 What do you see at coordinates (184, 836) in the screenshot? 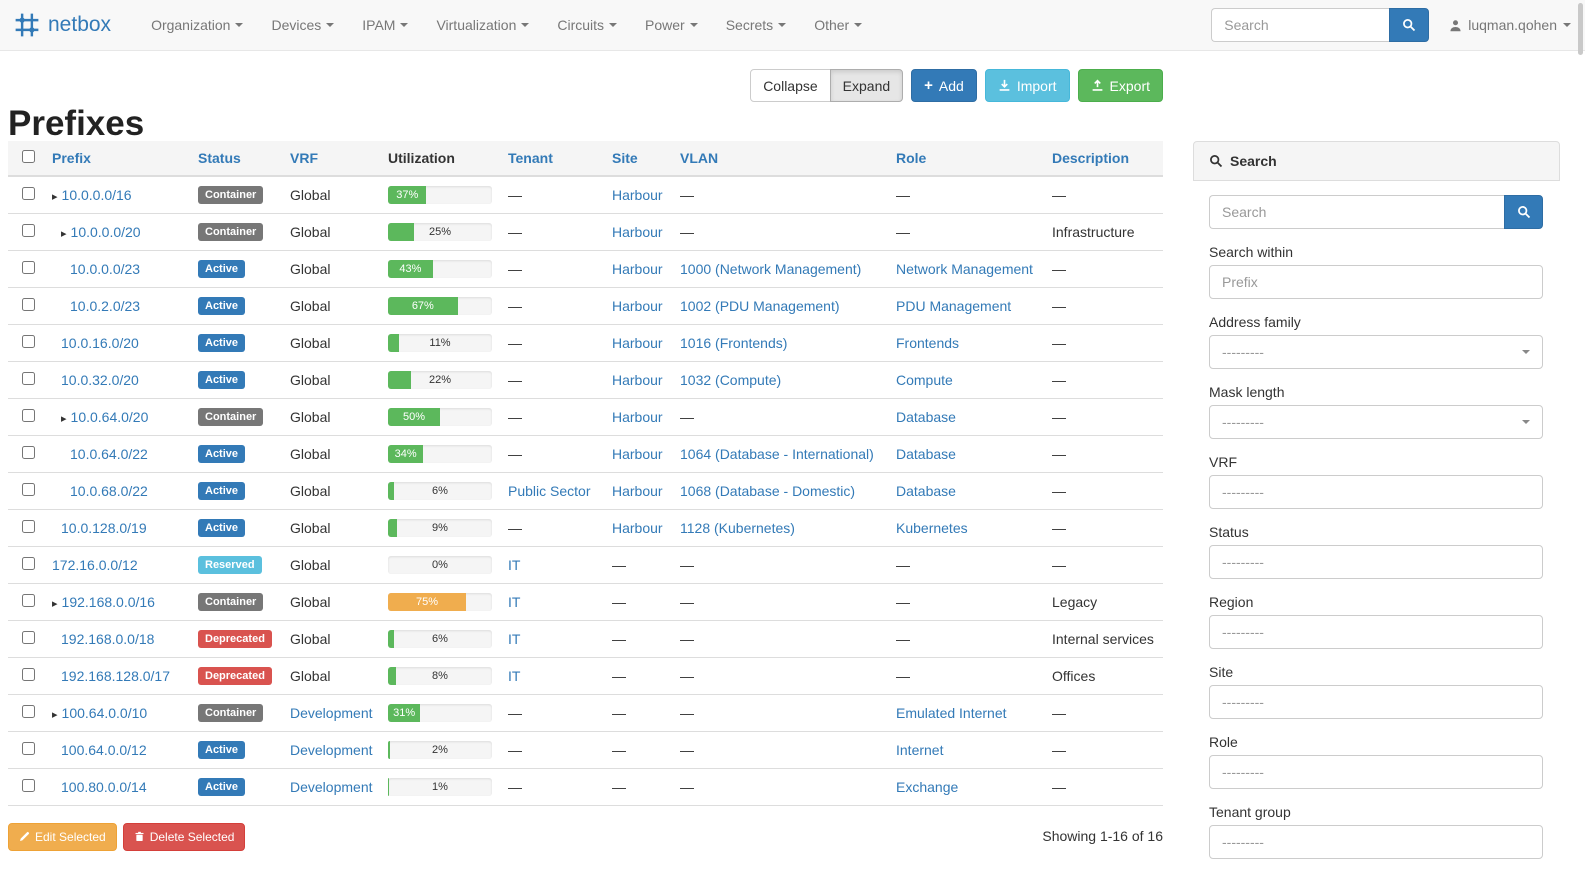
I see `delete-selected-button: Delete Selected` at bounding box center [184, 836].